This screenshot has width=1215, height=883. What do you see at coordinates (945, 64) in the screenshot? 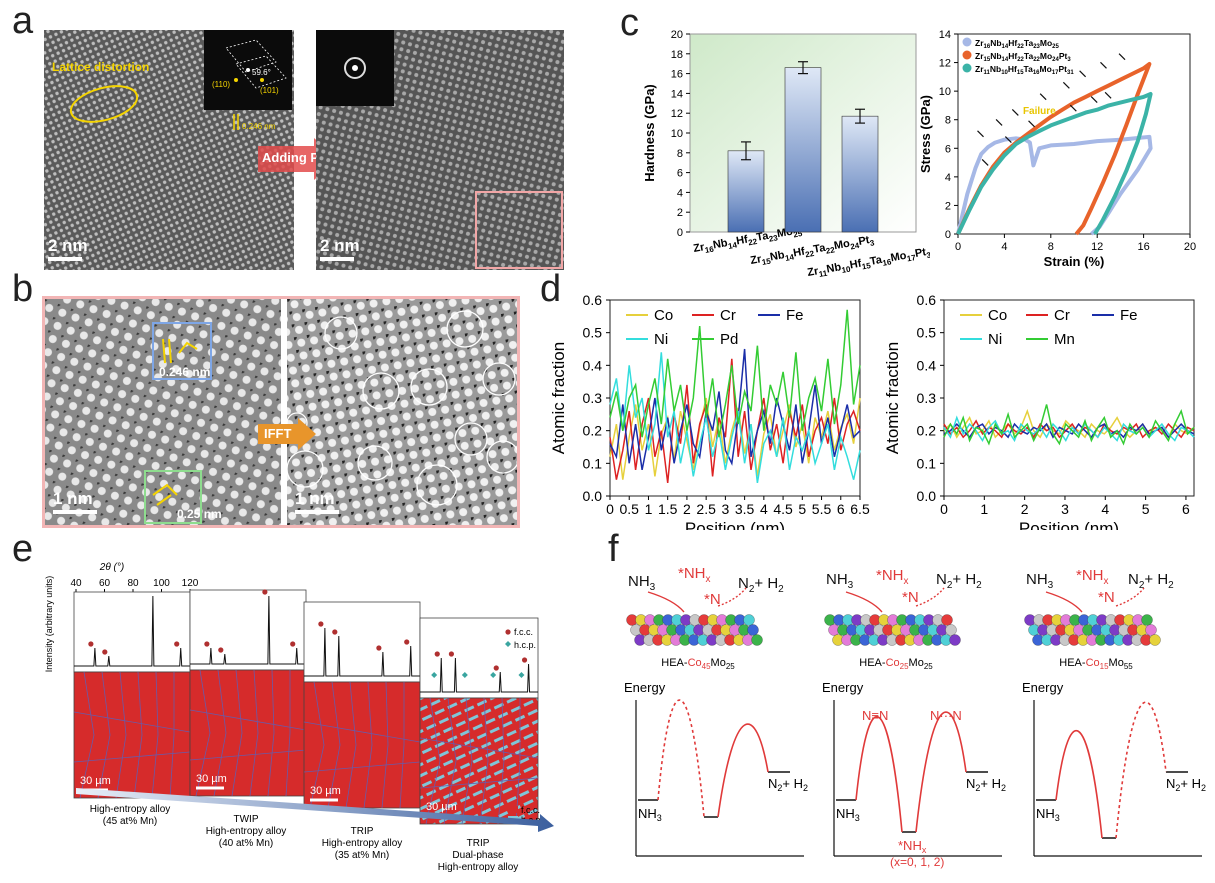
I see `y-tick-label: 12` at bounding box center [945, 64].